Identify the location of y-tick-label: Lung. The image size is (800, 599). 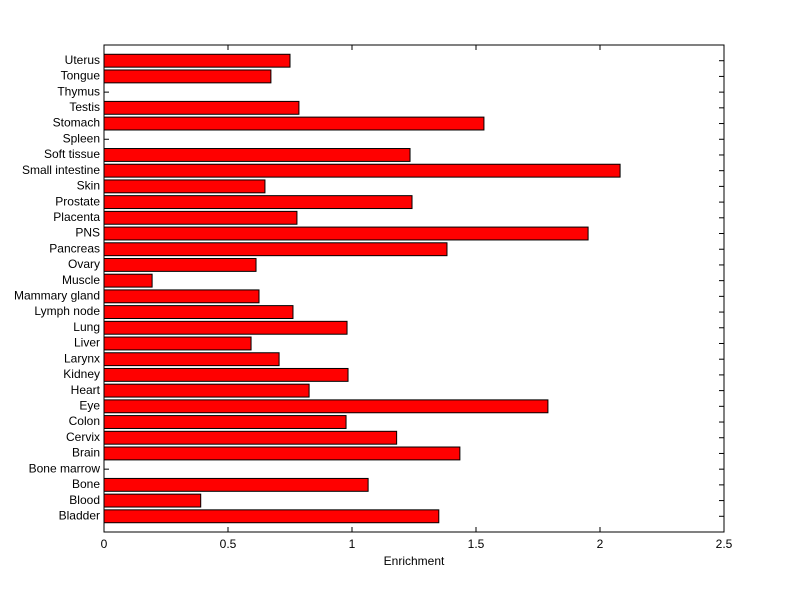
(86, 327).